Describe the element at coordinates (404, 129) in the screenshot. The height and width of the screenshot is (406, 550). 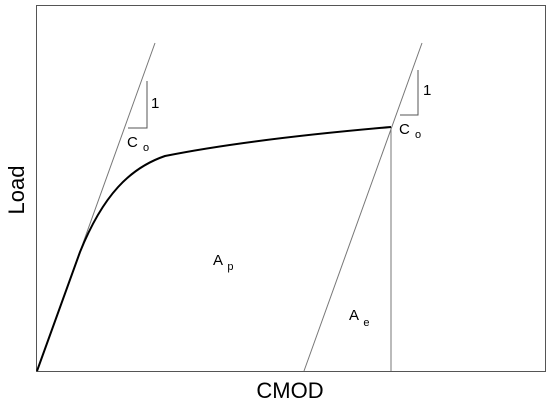
I see `compliance-label-right-main: C` at that location.